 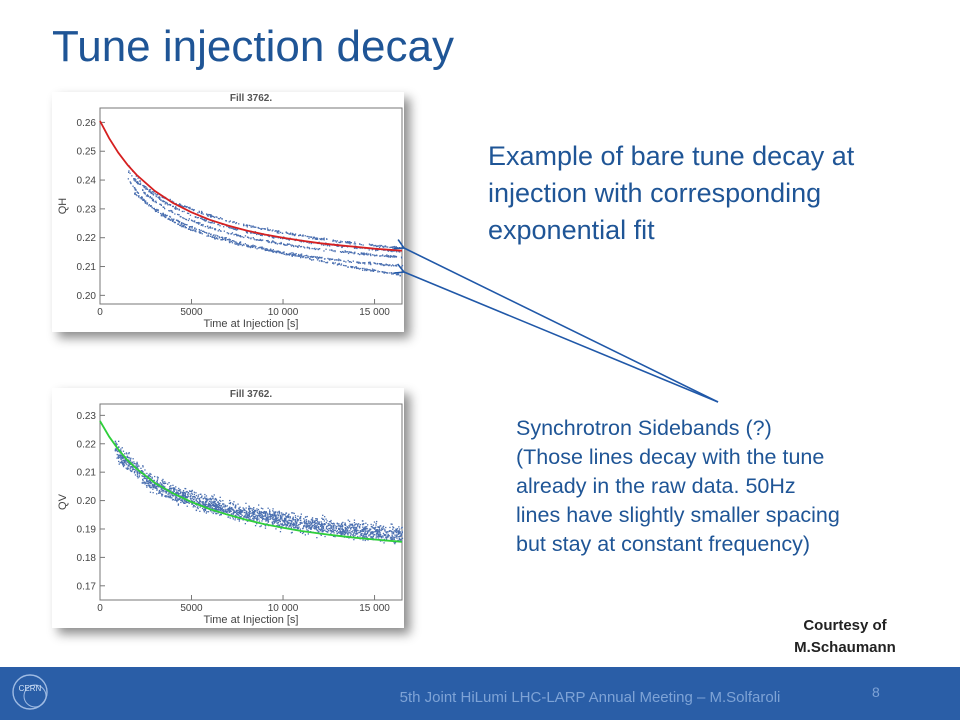 What do you see at coordinates (480, 693) in the screenshot?
I see `footer-bar` at bounding box center [480, 693].